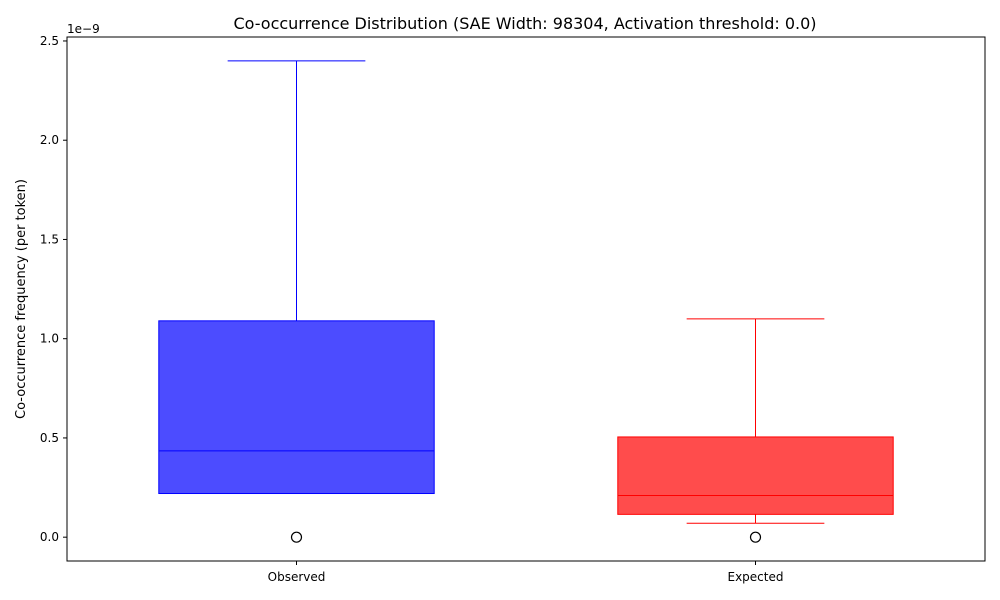 Image resolution: width=1000 pixels, height=600 pixels. What do you see at coordinates (49, 537) in the screenshot?
I see `y-tick-label: 0.0` at bounding box center [49, 537].